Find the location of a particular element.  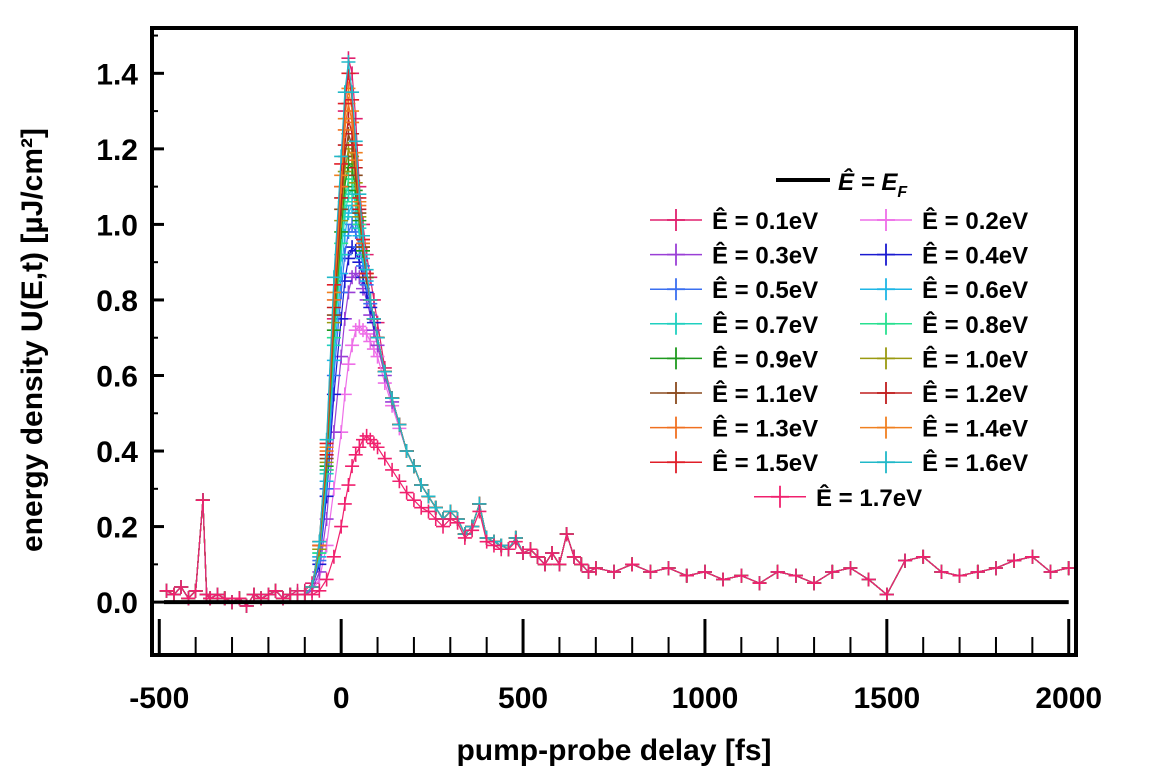

legend-entry-15: Ê = 1.5eV is located at coordinates (734, 463).